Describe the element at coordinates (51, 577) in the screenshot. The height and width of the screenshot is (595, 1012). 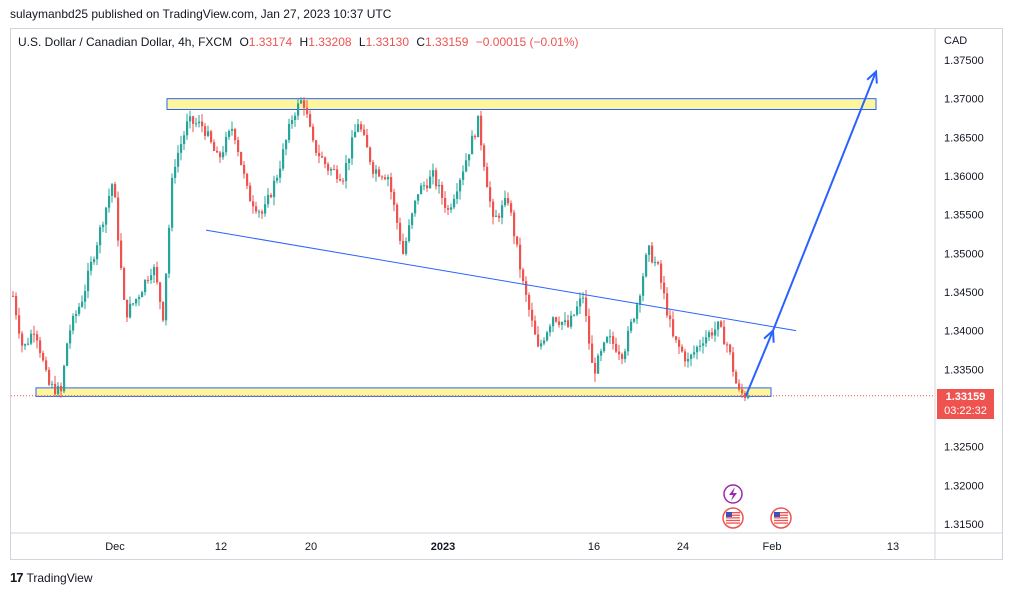
I see `tradingview-brand: 17 TradingView` at that location.